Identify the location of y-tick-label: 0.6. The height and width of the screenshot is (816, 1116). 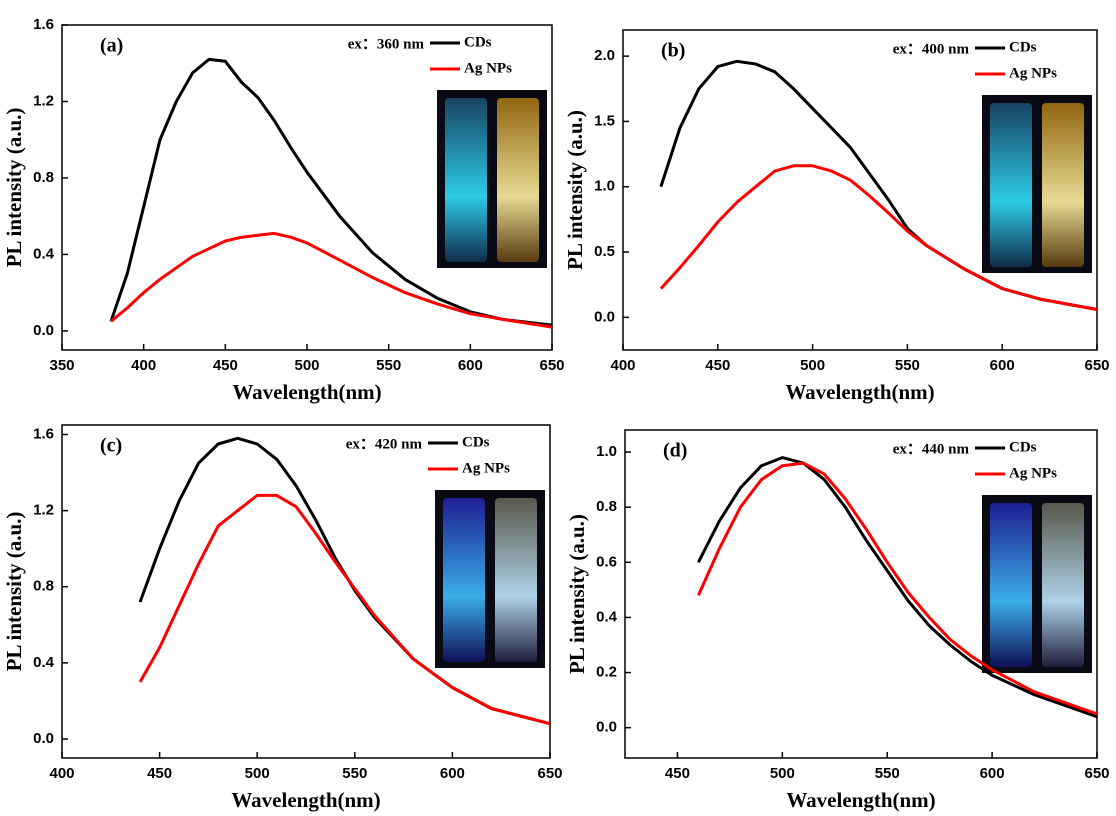
(606, 561).